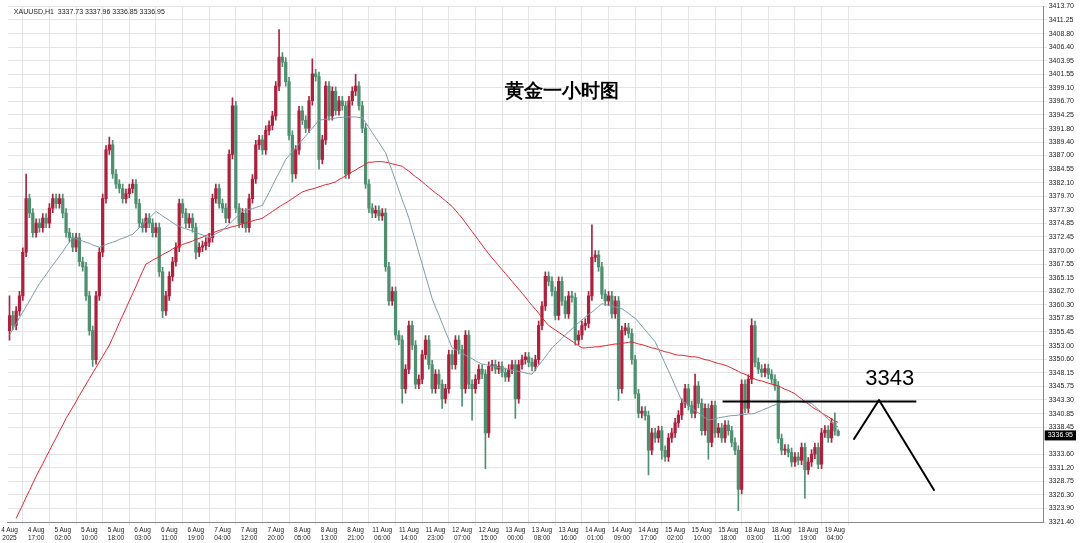 This screenshot has height=543, width=1080. I want to click on ref-line-label: 3343, so click(890, 377).